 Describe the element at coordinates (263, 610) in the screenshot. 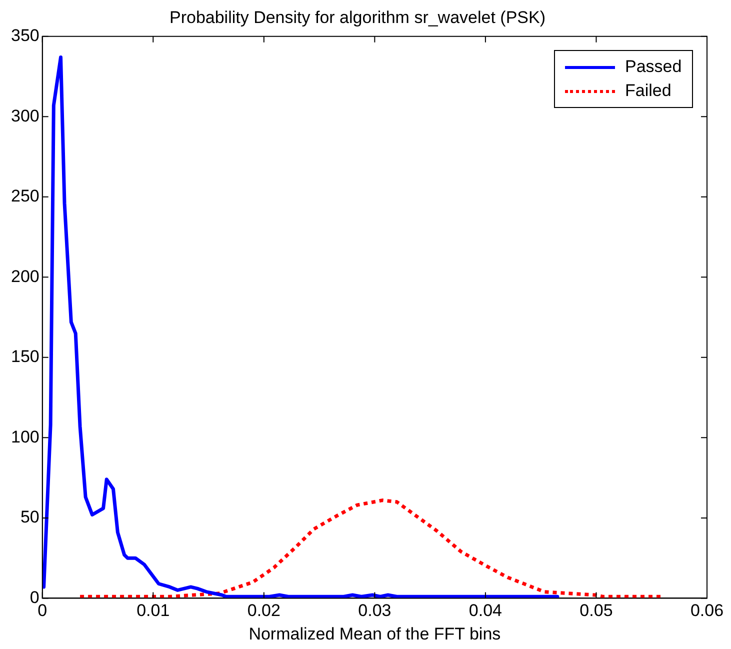

I see `x-tick-label: 0.02` at that location.